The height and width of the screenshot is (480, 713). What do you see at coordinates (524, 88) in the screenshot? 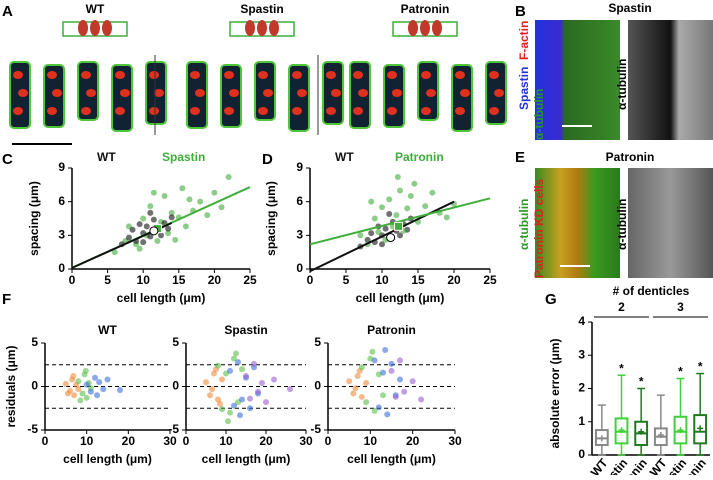
I see `channel-label: Spastin` at bounding box center [524, 88].